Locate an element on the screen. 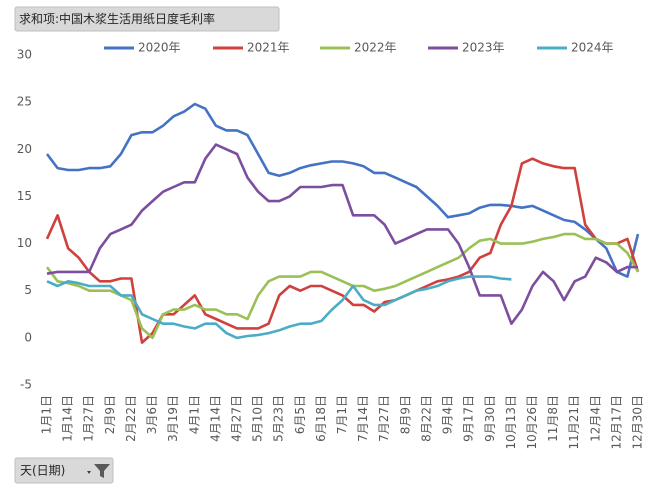  series-line is located at coordinates (279, 307).